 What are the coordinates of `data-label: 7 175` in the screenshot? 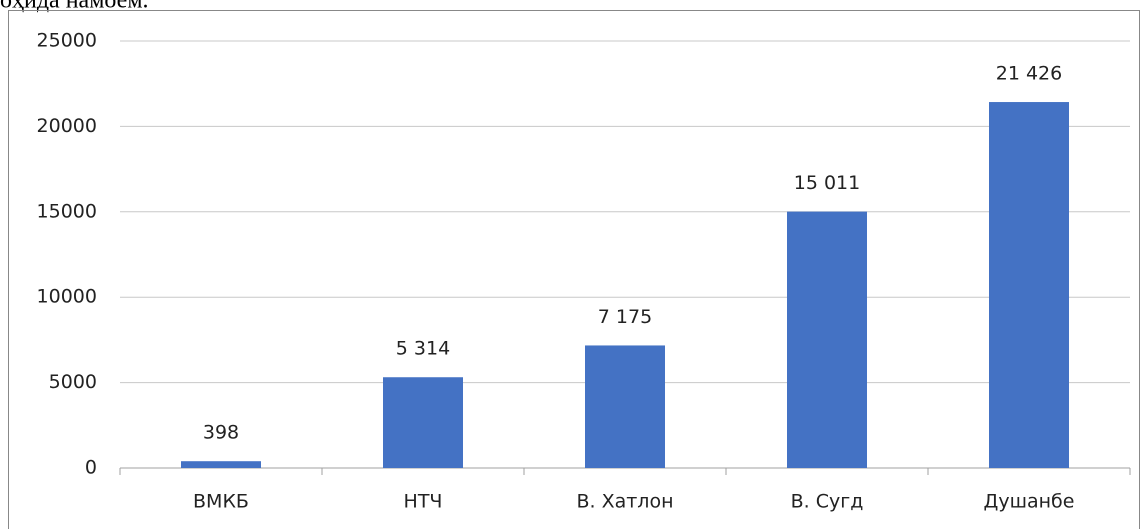 It's located at (625, 317).